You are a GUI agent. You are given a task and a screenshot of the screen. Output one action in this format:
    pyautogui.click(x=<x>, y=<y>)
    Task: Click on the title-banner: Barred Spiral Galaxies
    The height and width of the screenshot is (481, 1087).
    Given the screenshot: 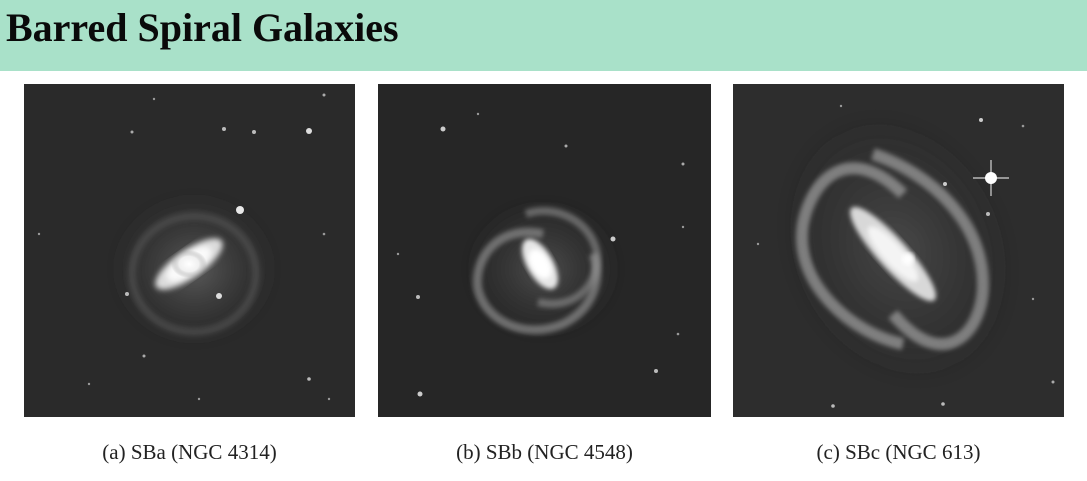 What is the action you would take?
    pyautogui.click(x=543, y=35)
    